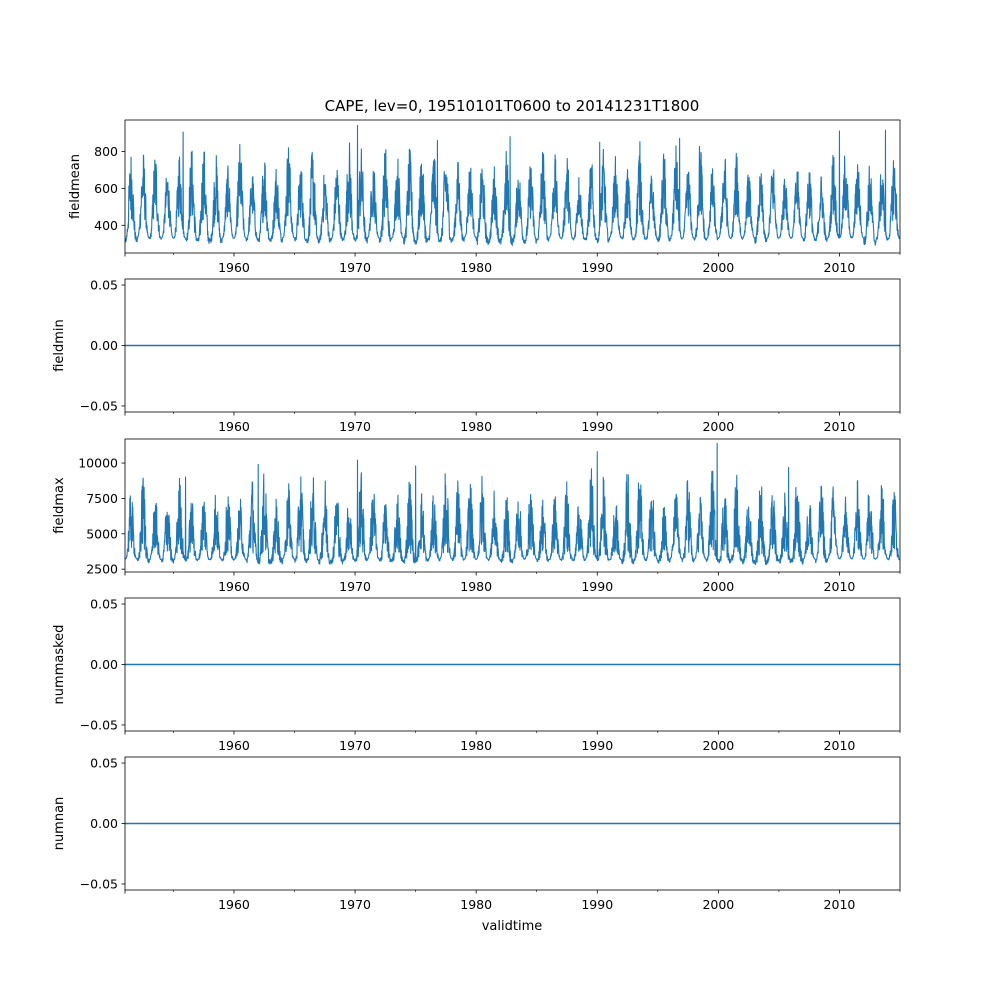  I want to click on y-tick-label: 7500, so click(102, 498).